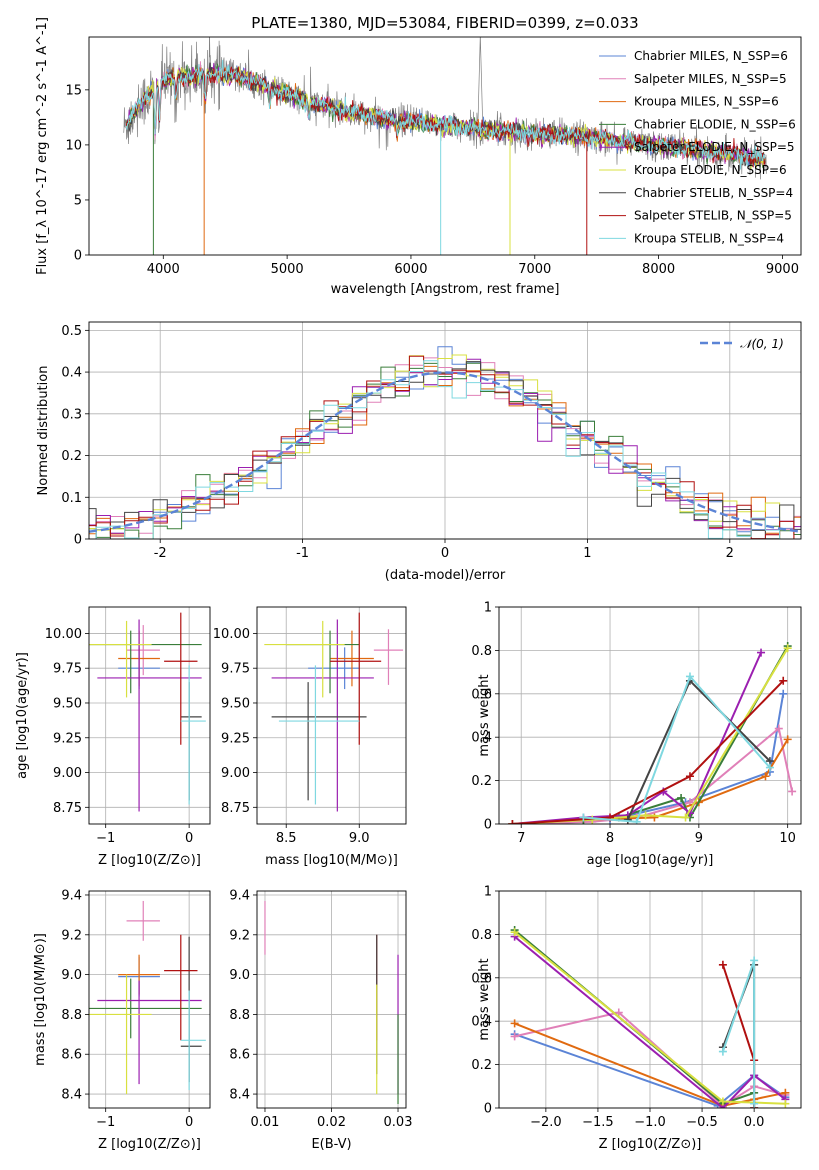 The width and height of the screenshot is (819, 1170). Describe the element at coordinates (235, 703) in the screenshot. I see `y-tick-label: 9.50` at that location.